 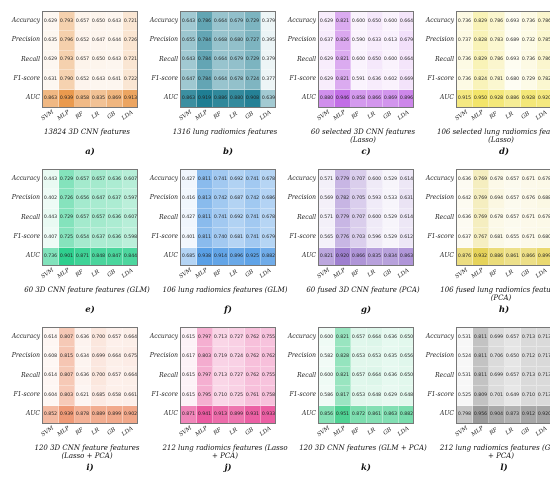 I want to click on heatmap-cell: 0.621, so click(x=83, y=396).